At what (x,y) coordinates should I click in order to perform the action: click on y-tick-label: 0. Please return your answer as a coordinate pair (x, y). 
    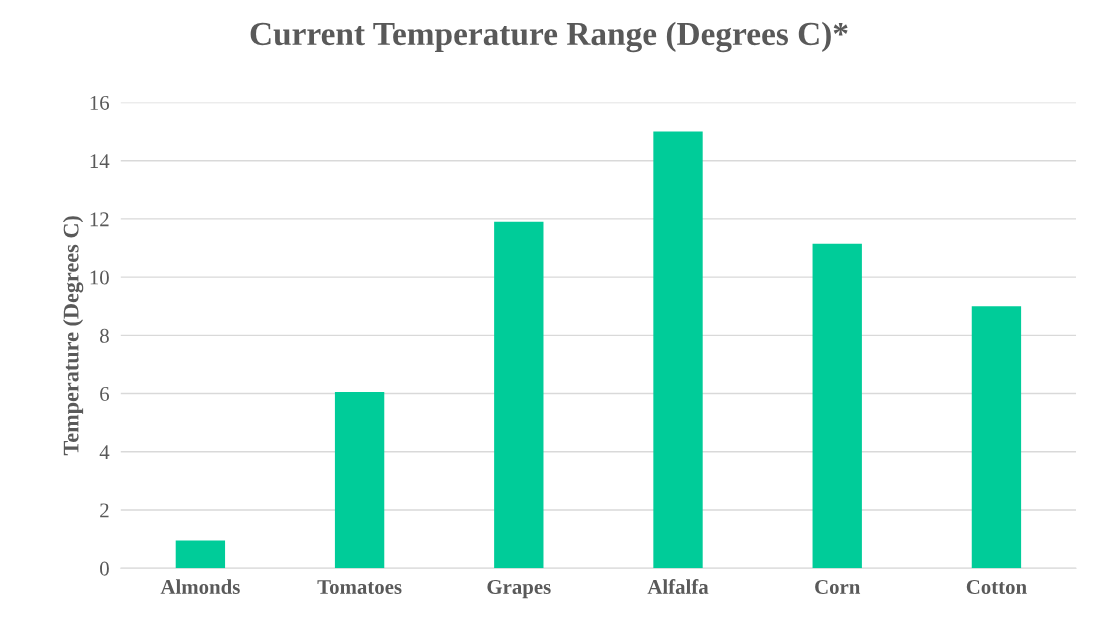
    Looking at the image, I should click on (104, 568).